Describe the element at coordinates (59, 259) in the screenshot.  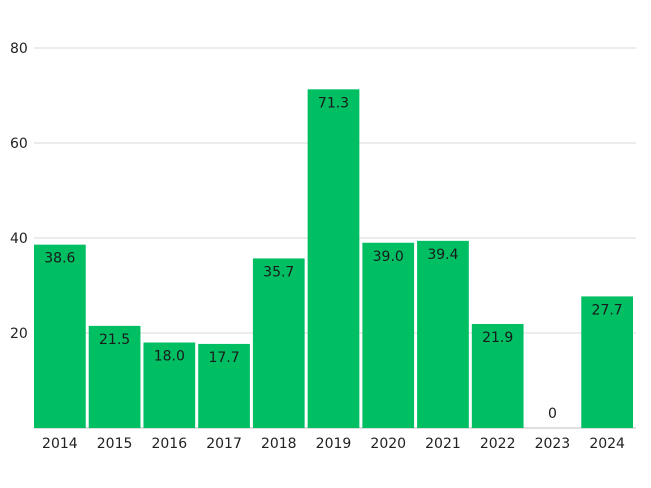
I see `data-label-2014: 38.6` at that location.